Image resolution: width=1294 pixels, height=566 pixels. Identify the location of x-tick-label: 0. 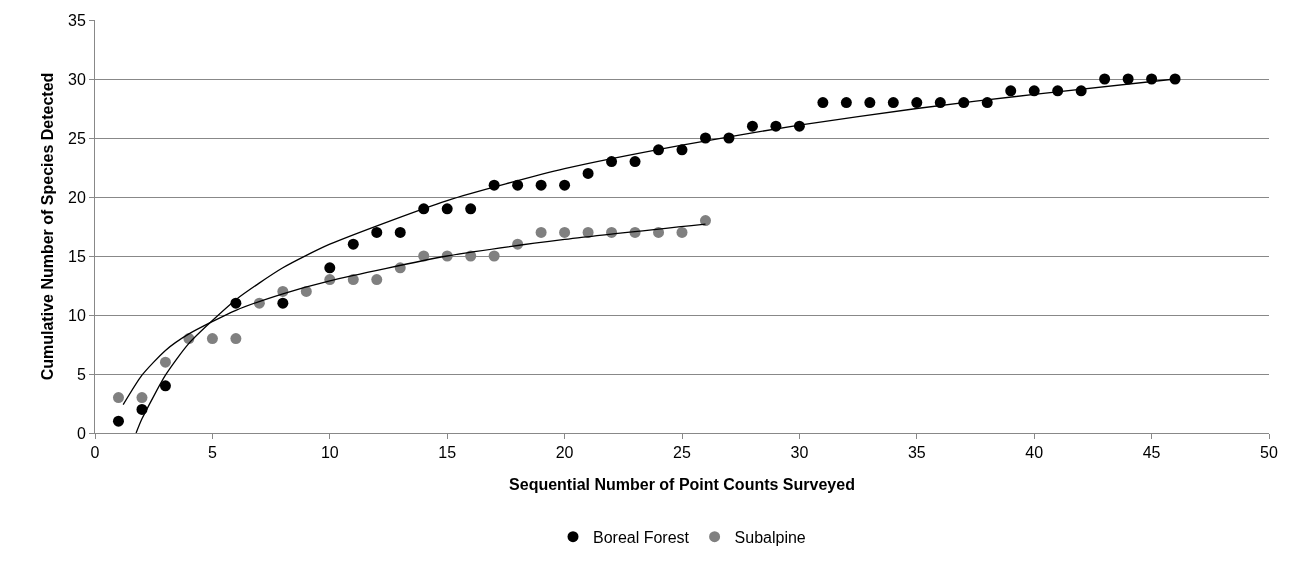
(95, 453).